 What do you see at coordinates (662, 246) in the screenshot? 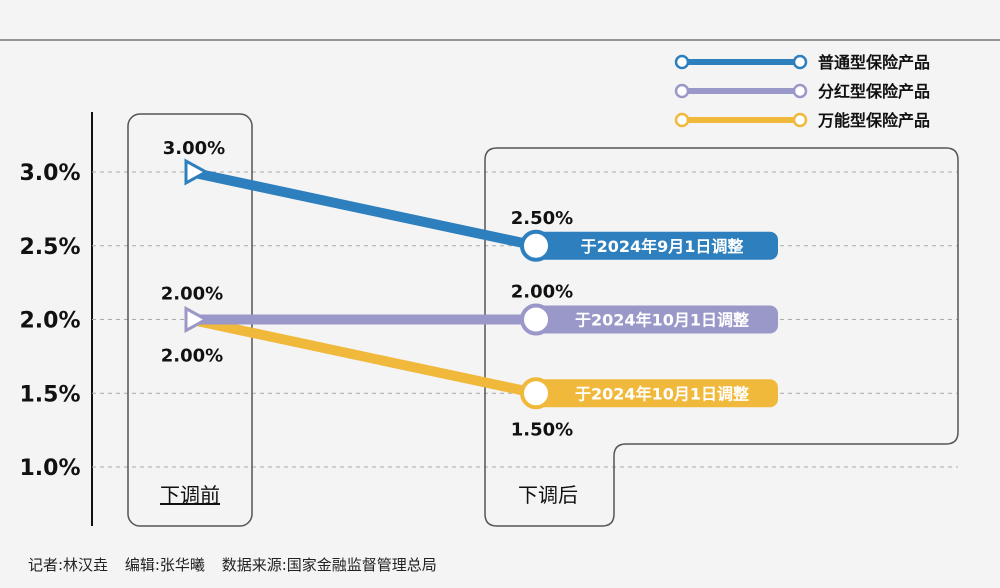
I see `adjust-note-text: 于2024年9月1日调整` at bounding box center [662, 246].